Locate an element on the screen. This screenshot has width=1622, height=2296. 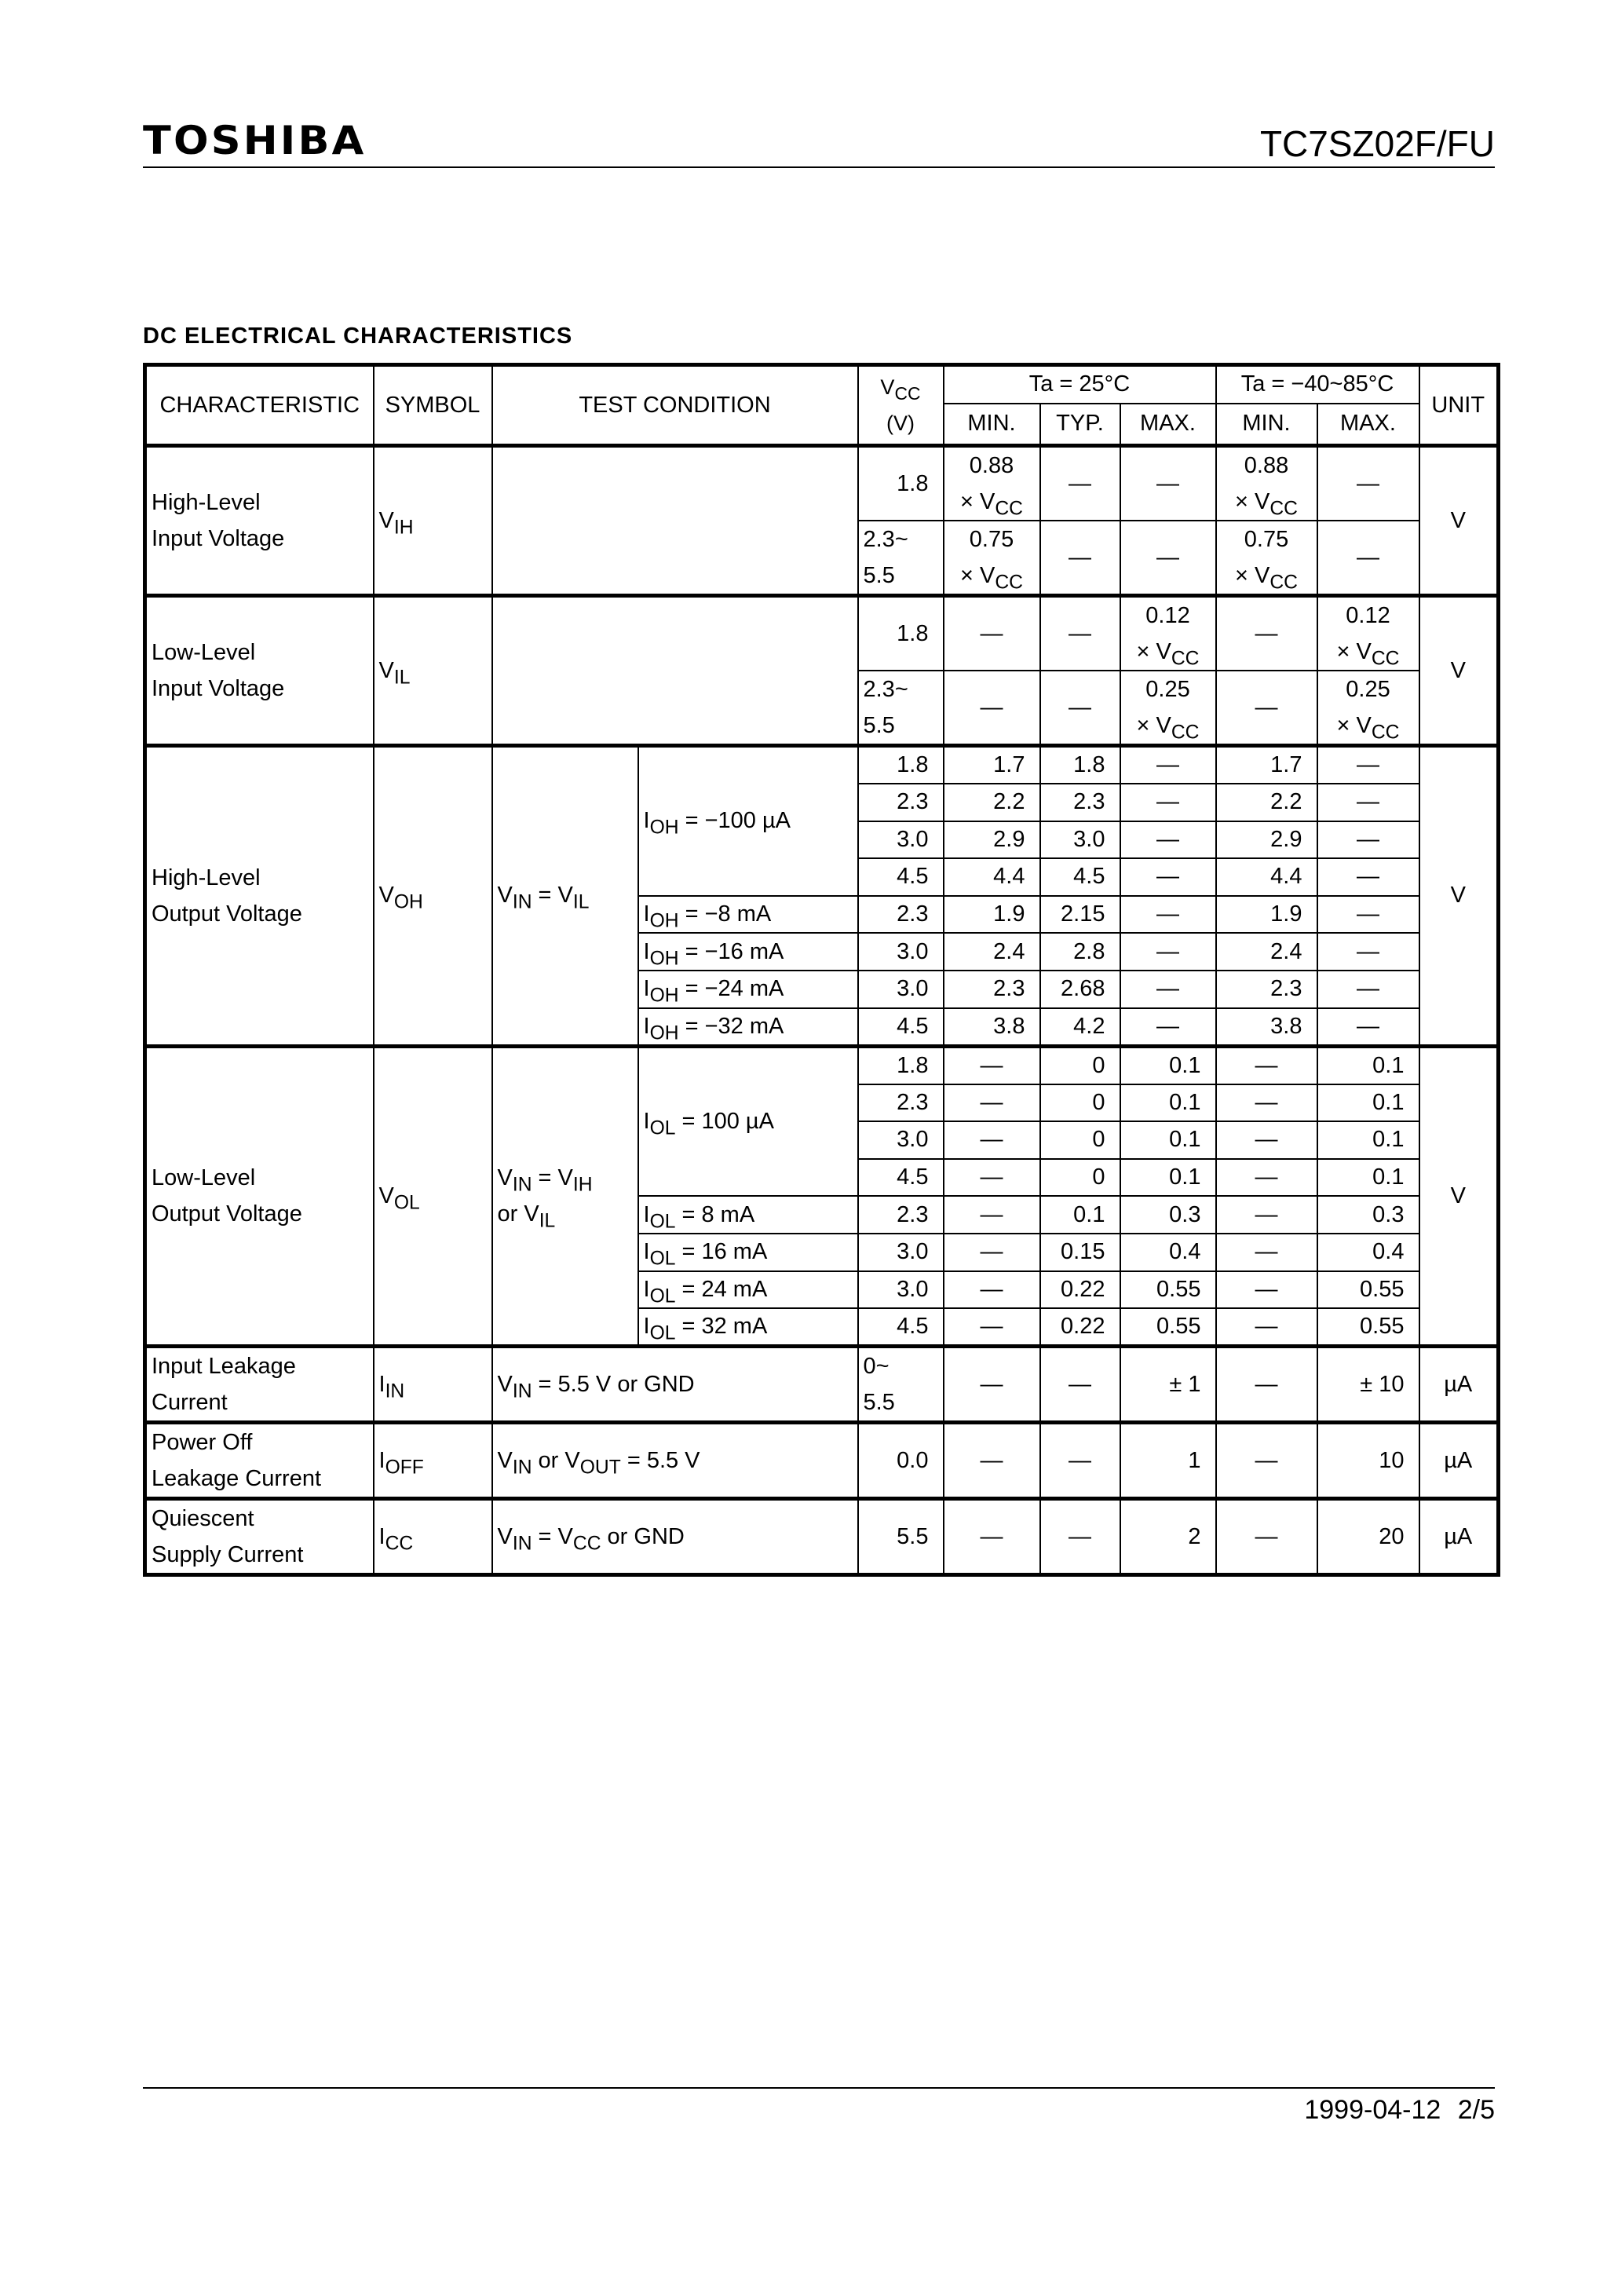
vcc-cell: 5.5 is located at coordinates (901, 1537).